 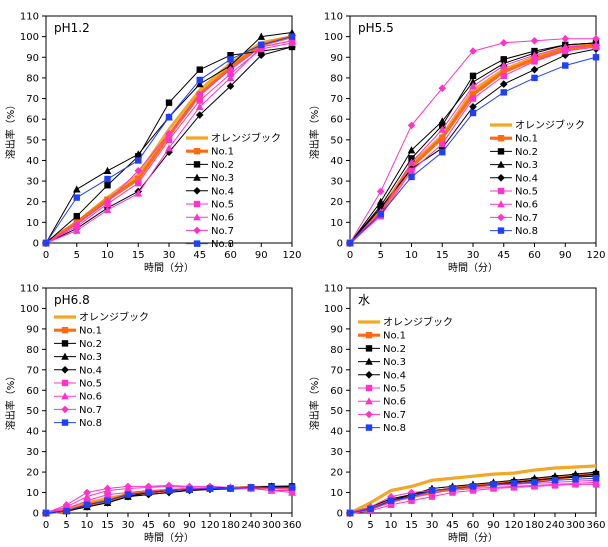 What do you see at coordinates (32, 370) in the screenshot?
I see `y-tick-label: 70` at bounding box center [32, 370].